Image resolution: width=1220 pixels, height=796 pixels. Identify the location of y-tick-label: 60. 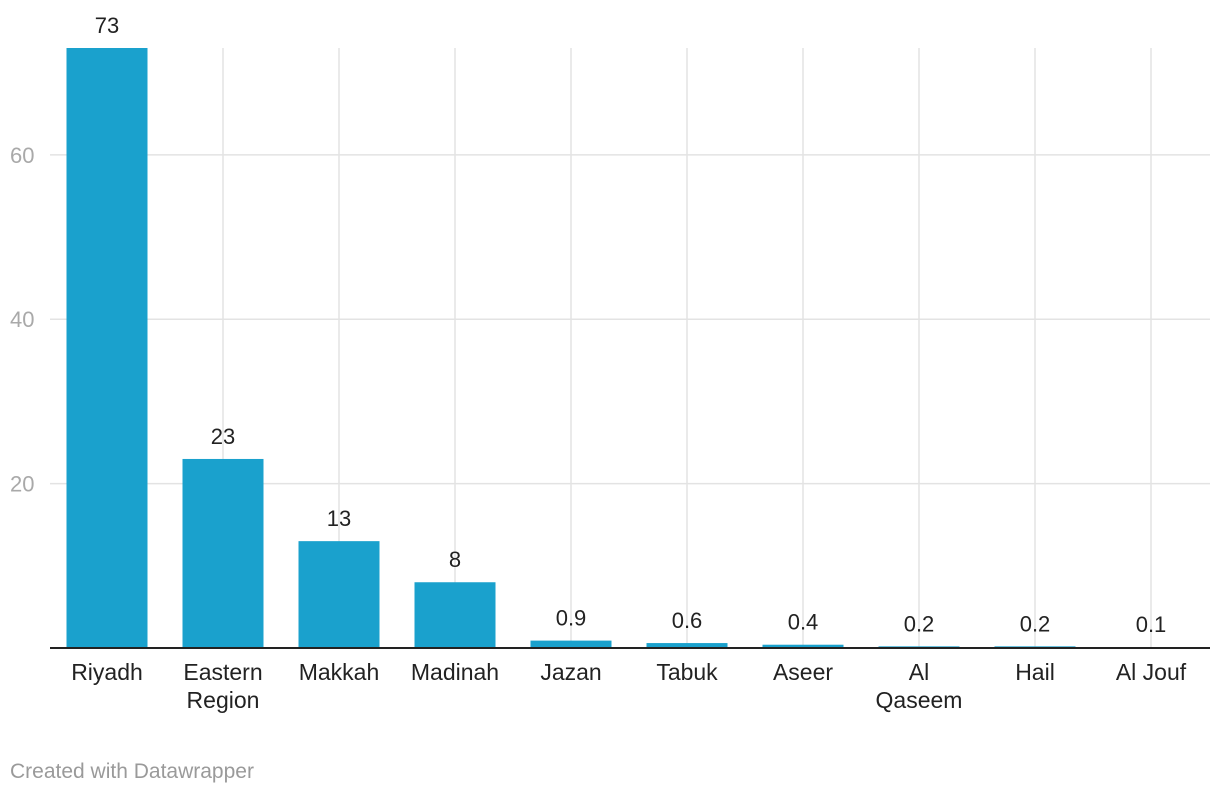
(22, 155).